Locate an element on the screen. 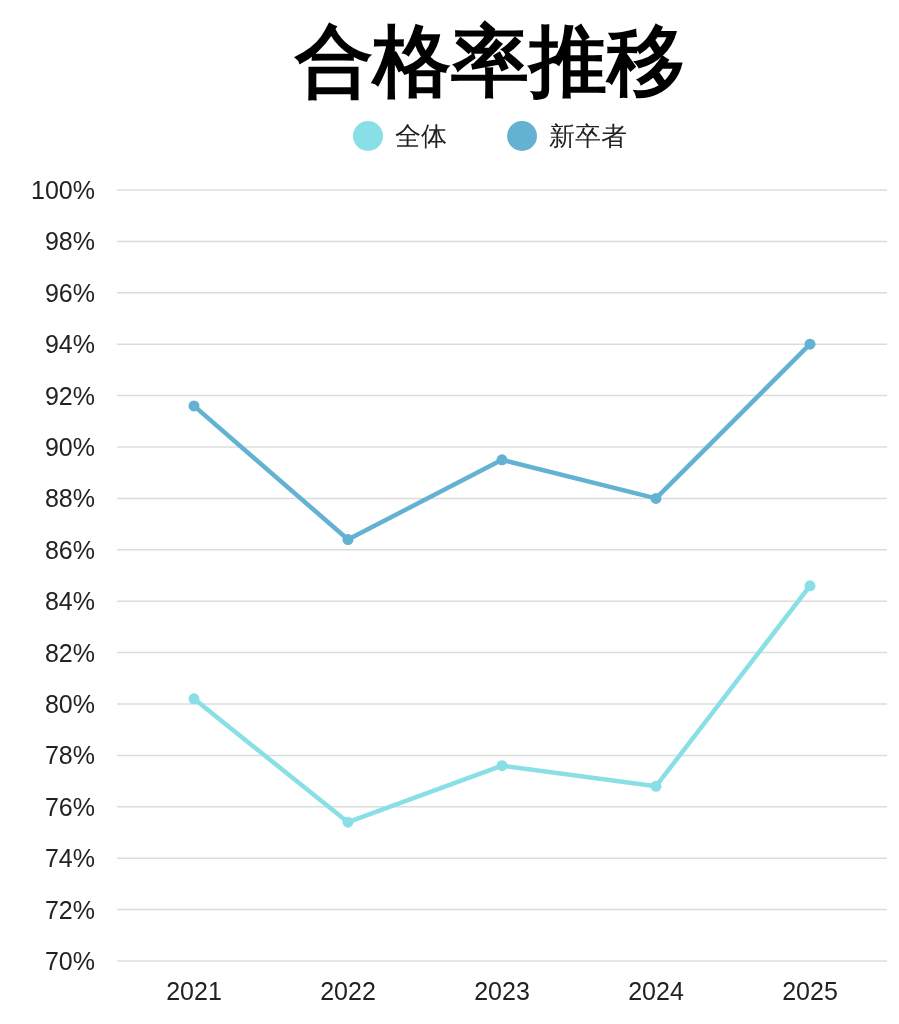  xtick-label: 2025 is located at coordinates (810, 991).